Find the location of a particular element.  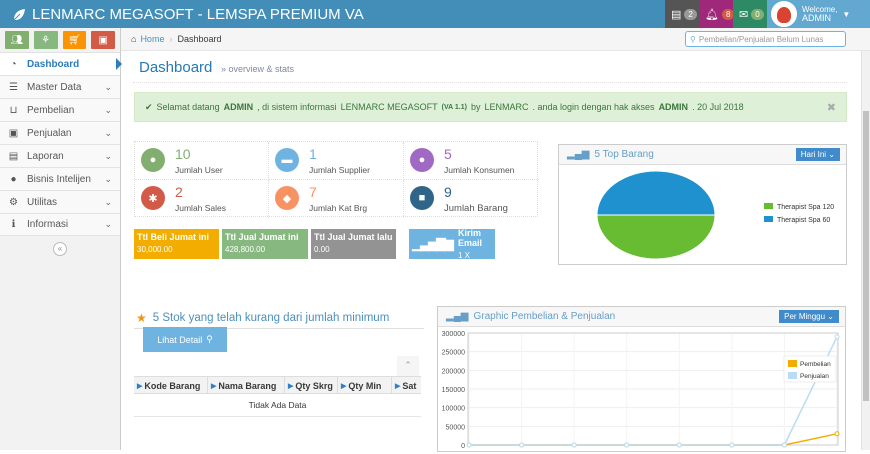

col-qty-min: ▶ Qty Min is located at coordinates (365, 385).